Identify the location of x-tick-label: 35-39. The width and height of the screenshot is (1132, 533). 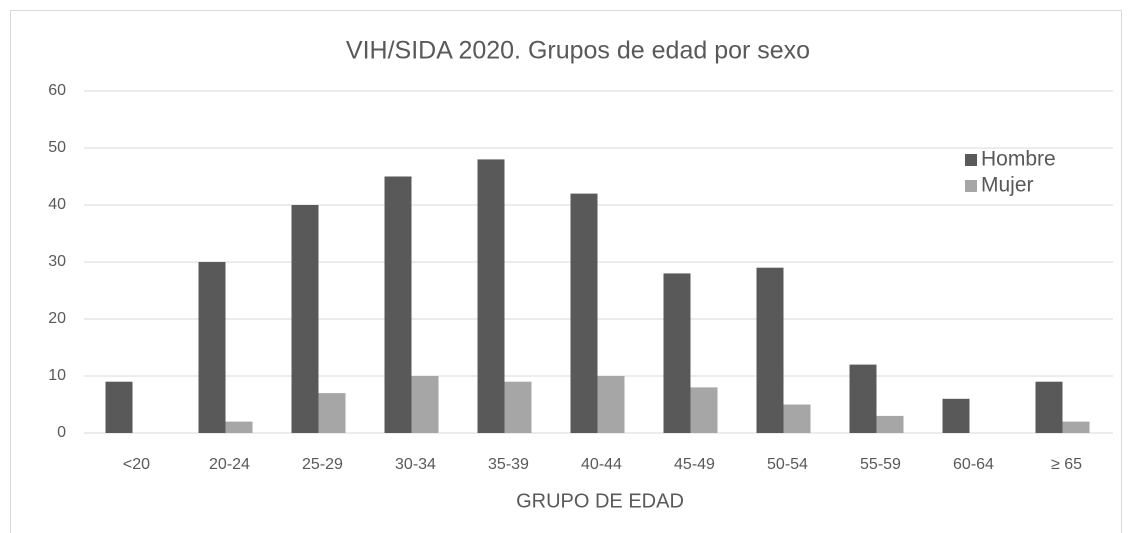
(508, 464).